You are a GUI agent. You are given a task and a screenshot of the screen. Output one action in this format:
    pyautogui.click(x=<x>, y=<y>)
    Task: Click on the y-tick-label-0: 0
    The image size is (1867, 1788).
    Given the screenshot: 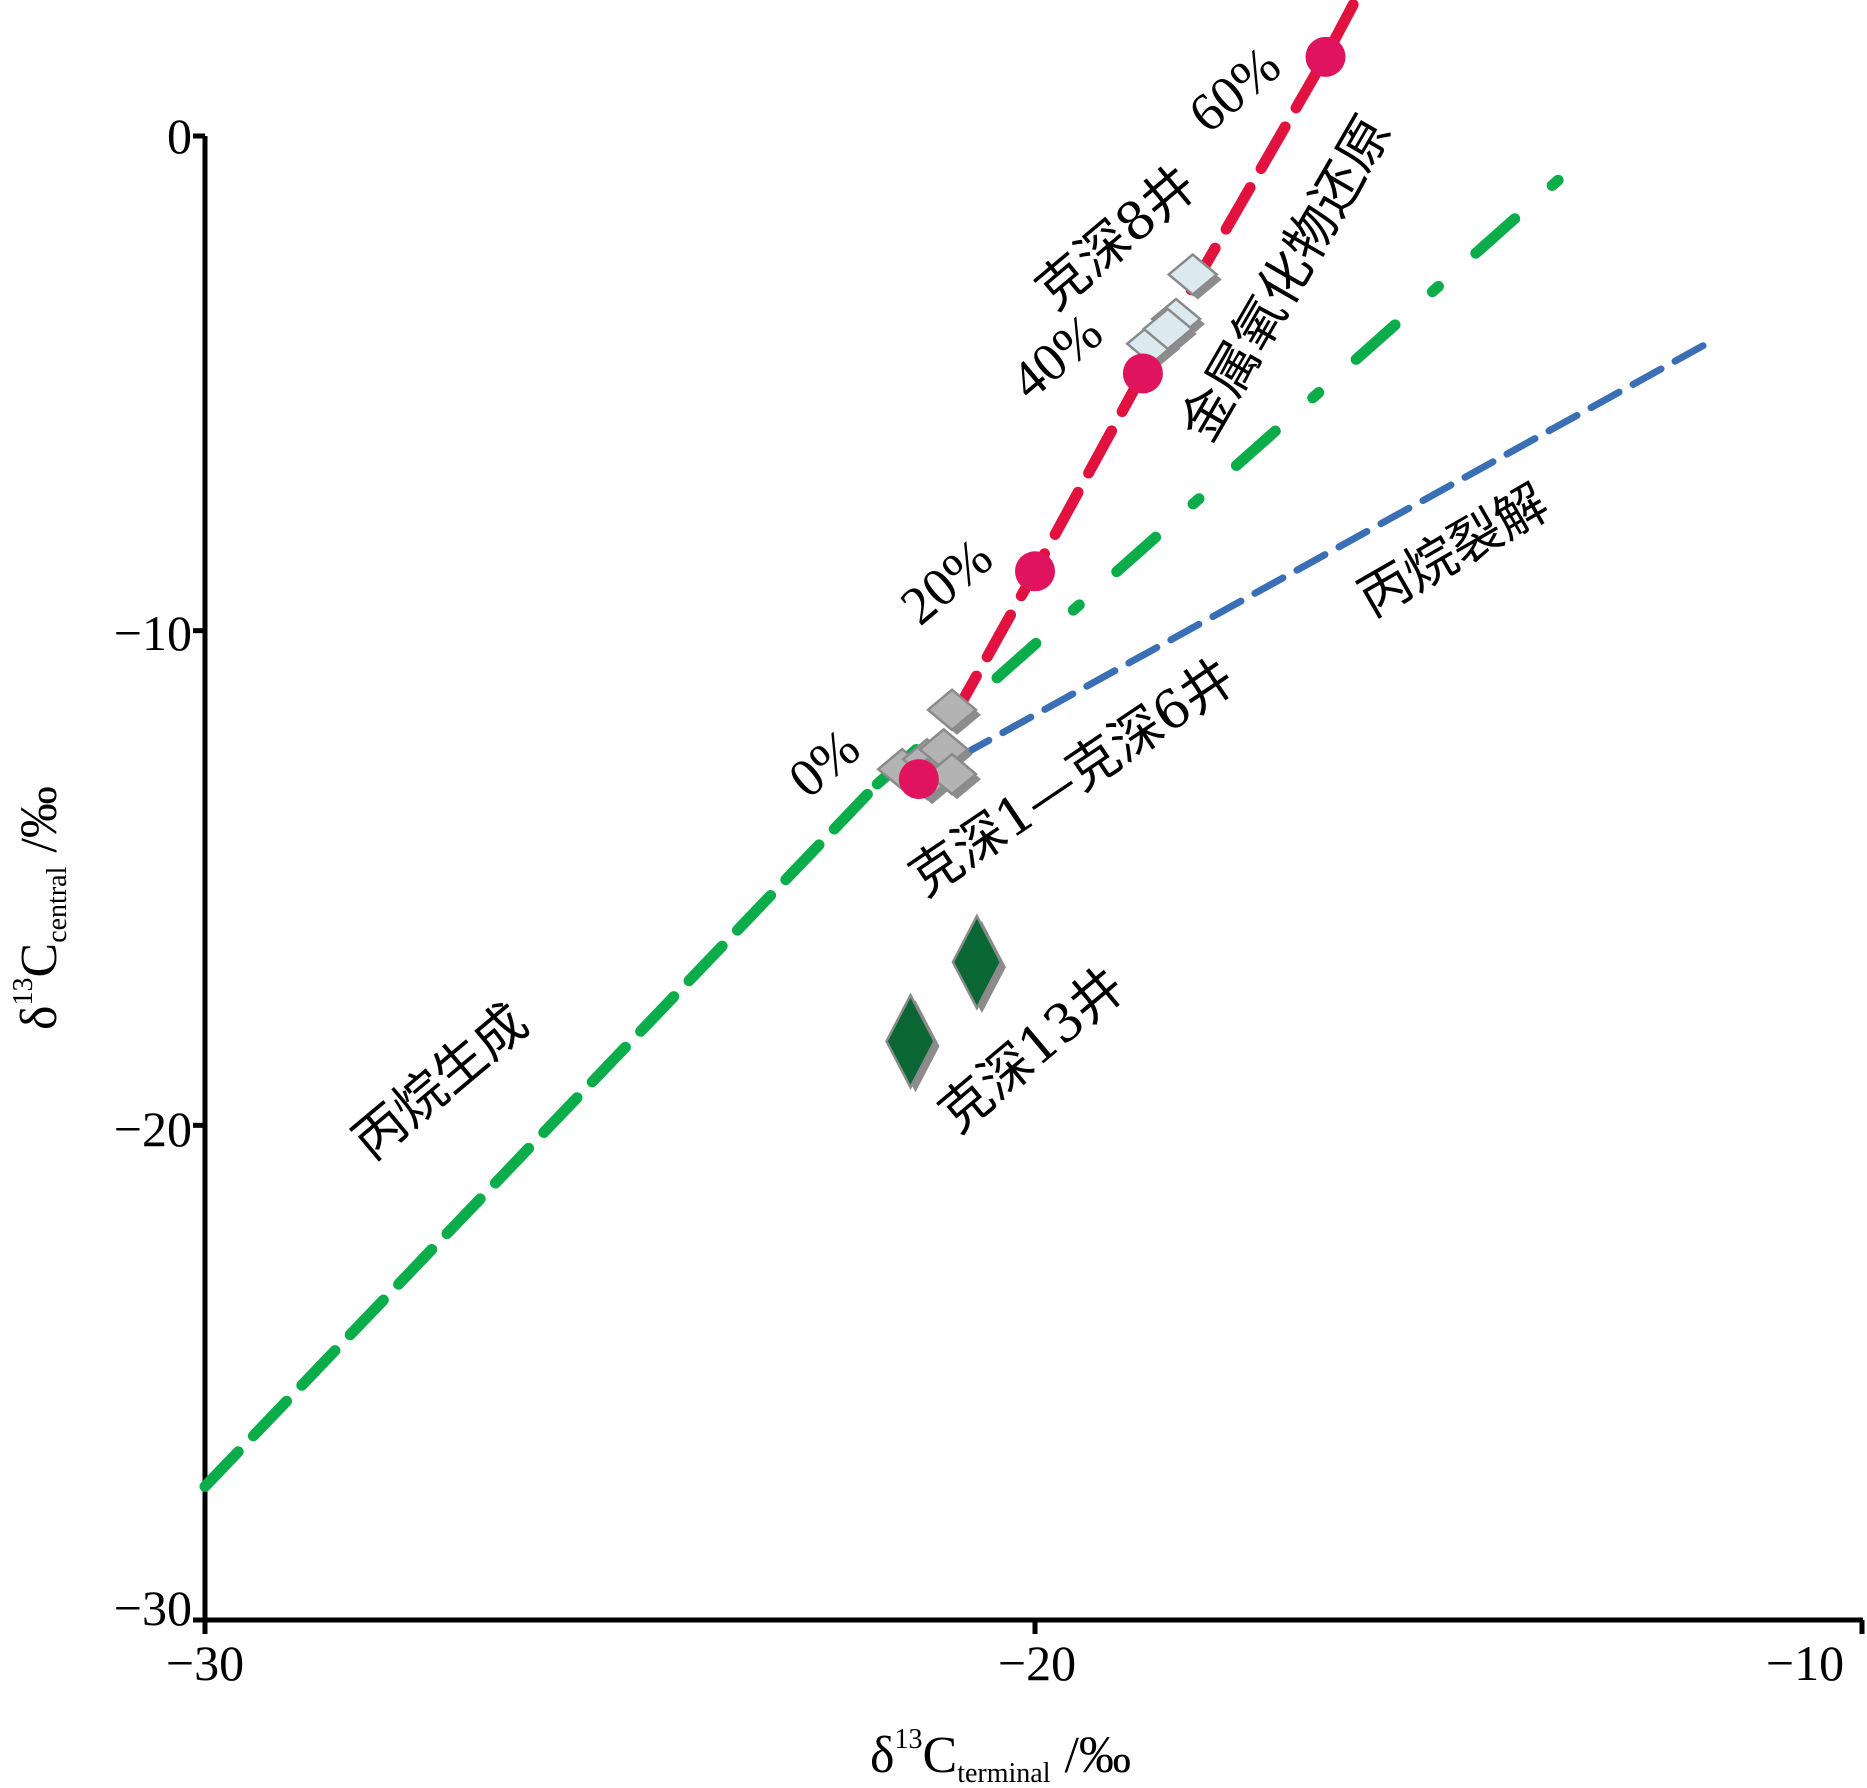 What is the action you would take?
    pyautogui.click(x=179, y=136)
    